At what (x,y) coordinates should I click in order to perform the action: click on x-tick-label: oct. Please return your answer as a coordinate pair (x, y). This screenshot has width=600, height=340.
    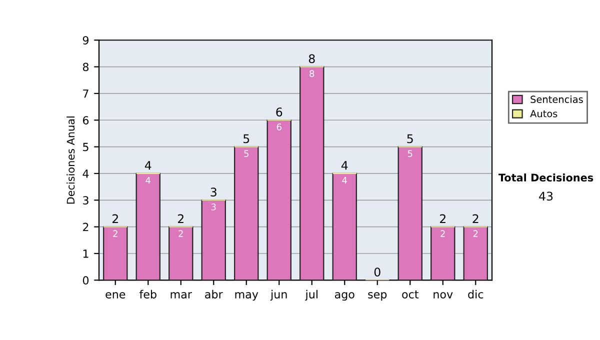
    Looking at the image, I should click on (410, 294).